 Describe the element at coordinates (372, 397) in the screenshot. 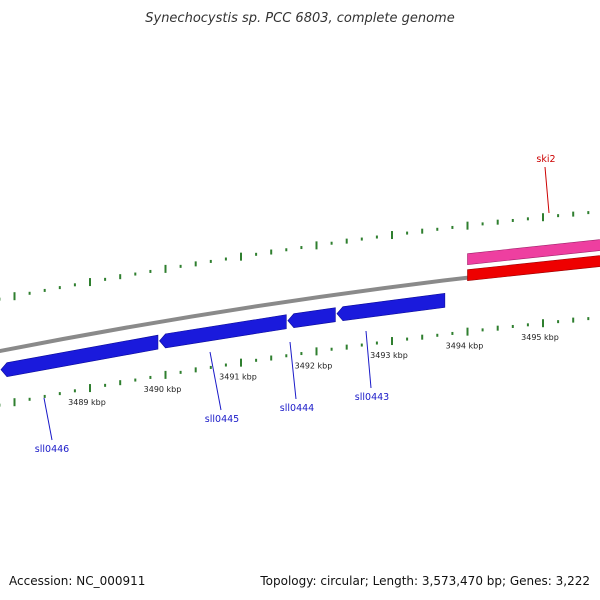

I see `gene-label-sll0443: sll0443` at that location.